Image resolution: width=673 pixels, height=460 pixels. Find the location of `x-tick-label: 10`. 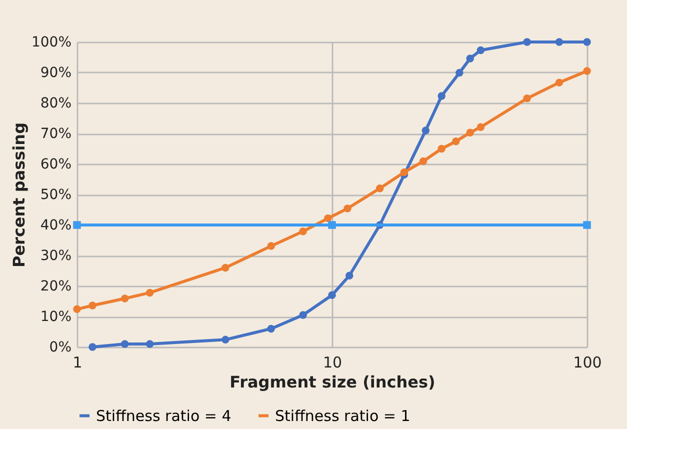

x-tick-label: 10 is located at coordinates (332, 363).